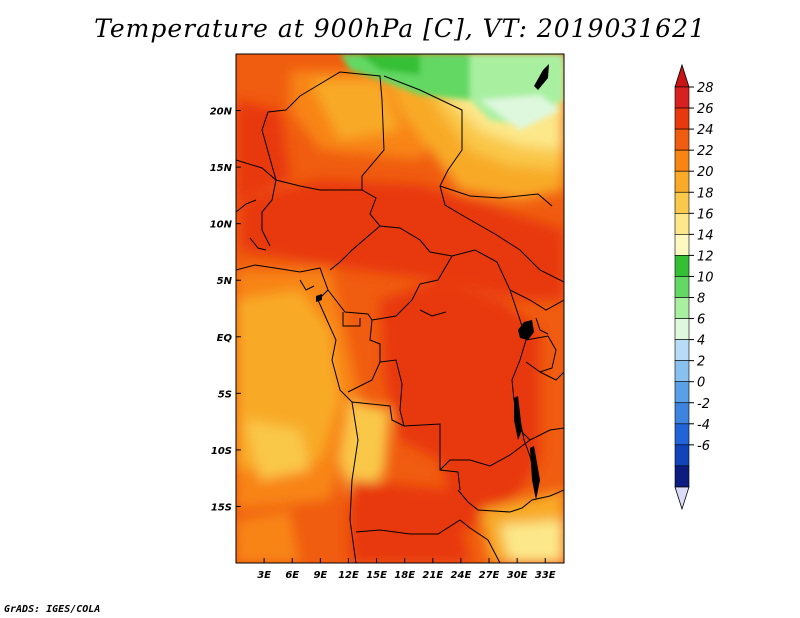  I want to click on colorbar-label: 24, so click(705, 130).